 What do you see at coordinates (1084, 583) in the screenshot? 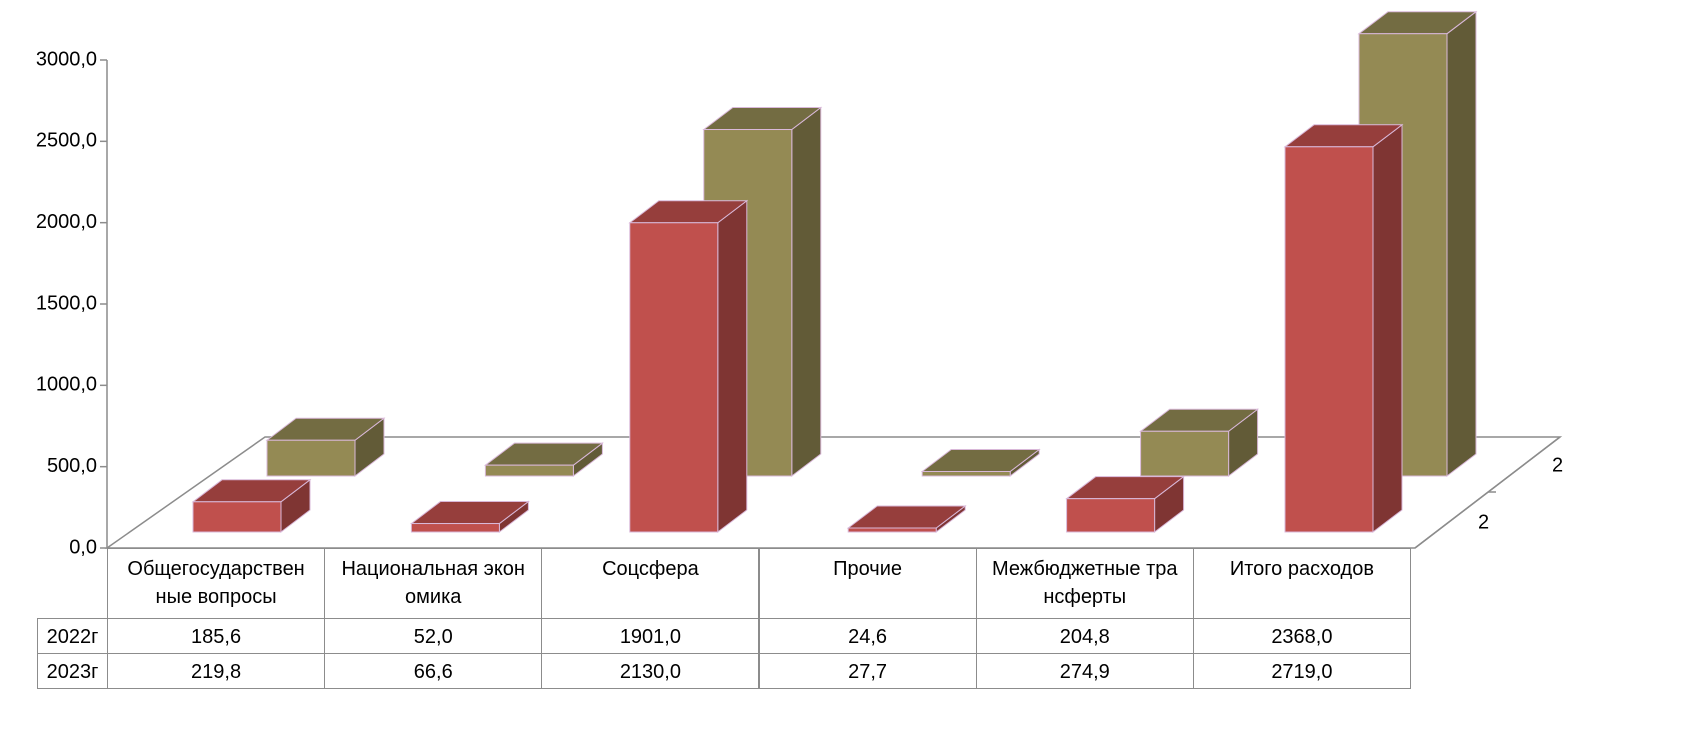
I see `category-label: Межбюджетные трансферты` at bounding box center [1084, 583].